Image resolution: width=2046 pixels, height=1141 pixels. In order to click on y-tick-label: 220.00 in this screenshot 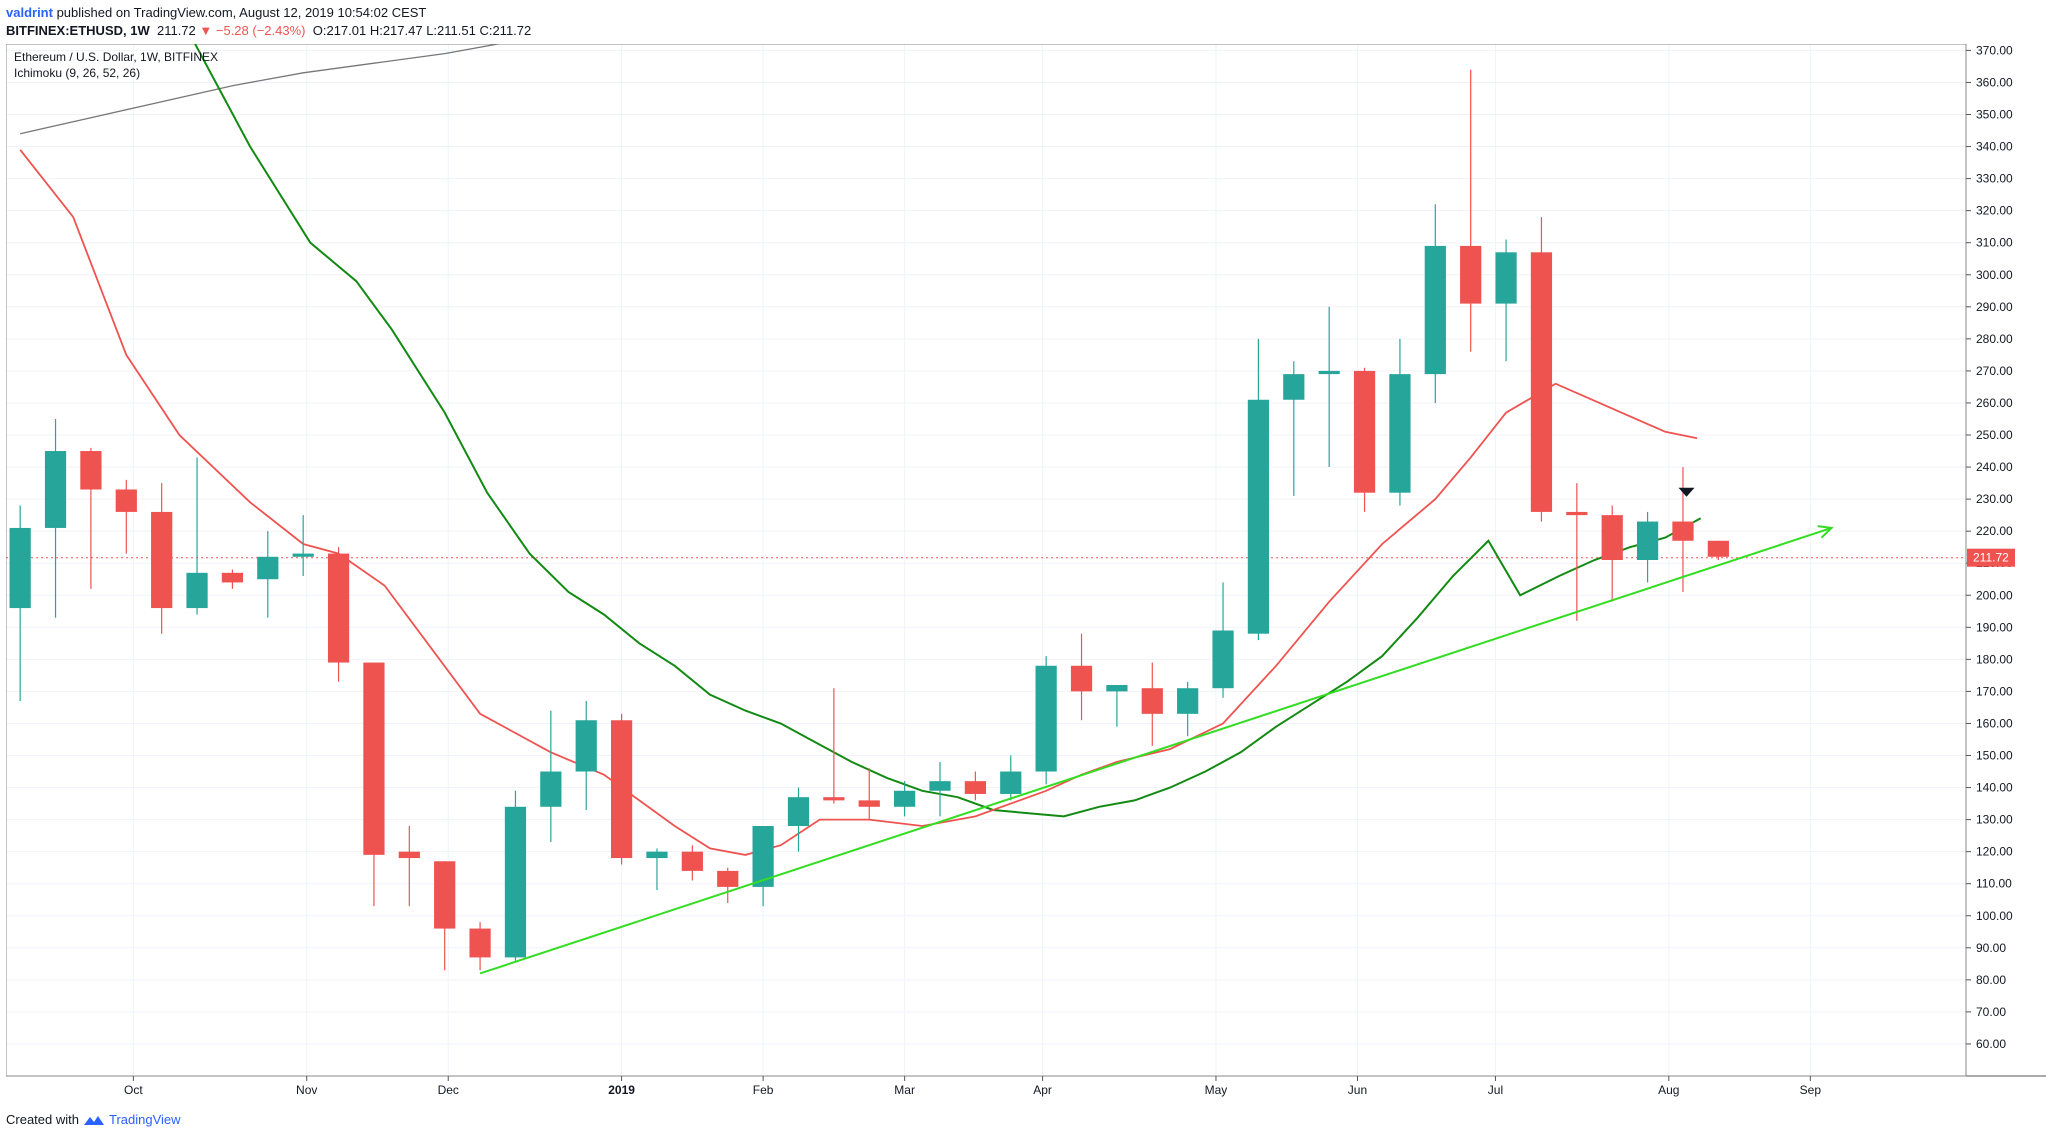, I will do `click(1994, 531)`.